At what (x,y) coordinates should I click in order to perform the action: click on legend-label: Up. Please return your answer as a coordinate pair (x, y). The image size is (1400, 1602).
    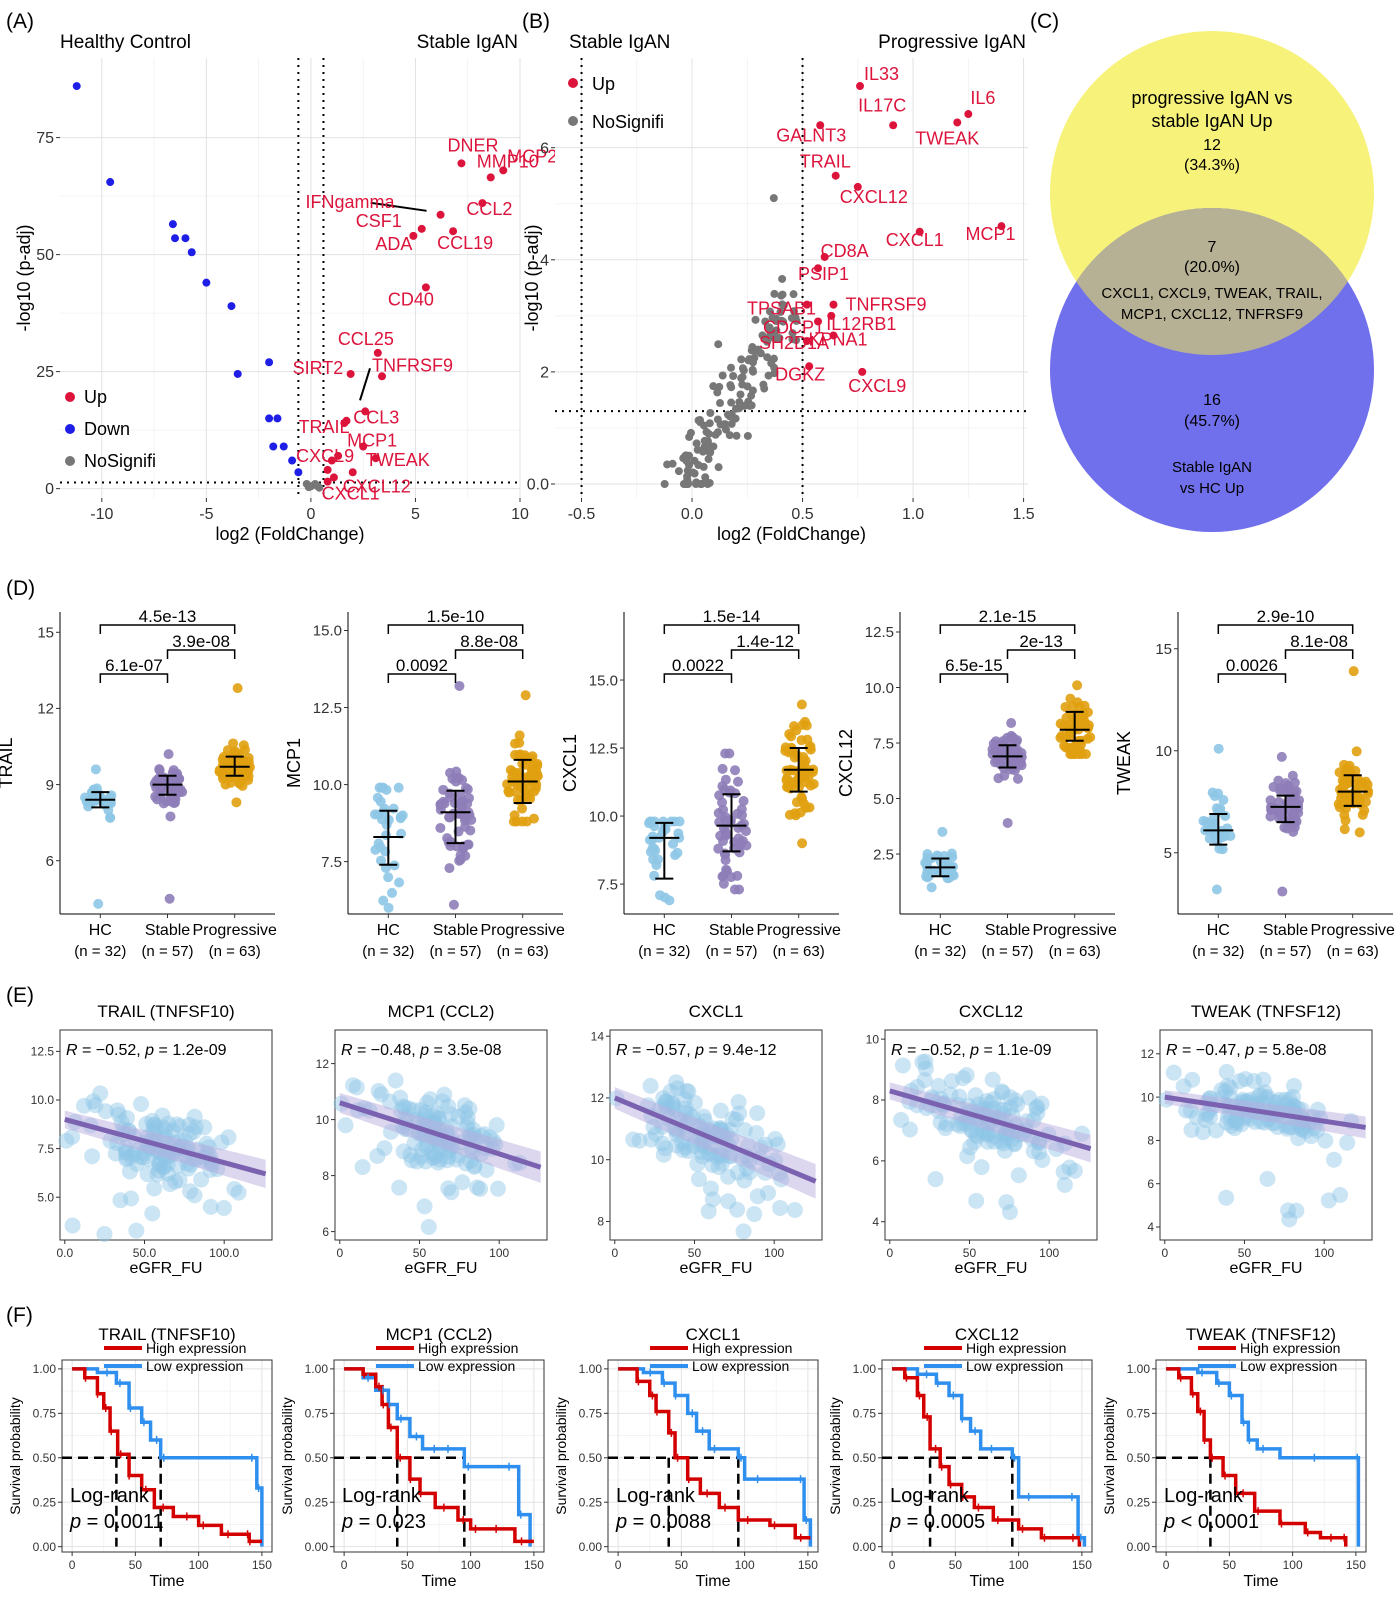
    Looking at the image, I should click on (603, 84).